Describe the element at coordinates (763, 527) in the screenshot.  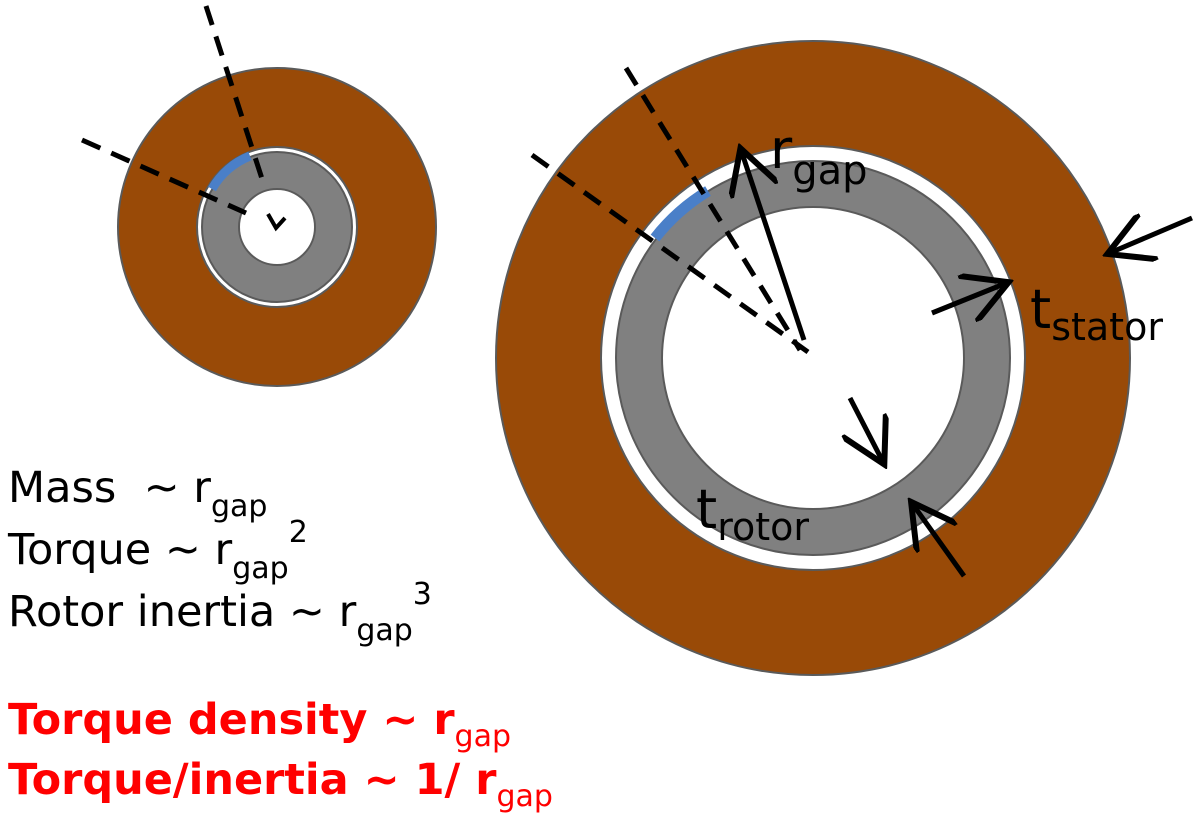
I see `trotor-label-sub: rotor` at that location.